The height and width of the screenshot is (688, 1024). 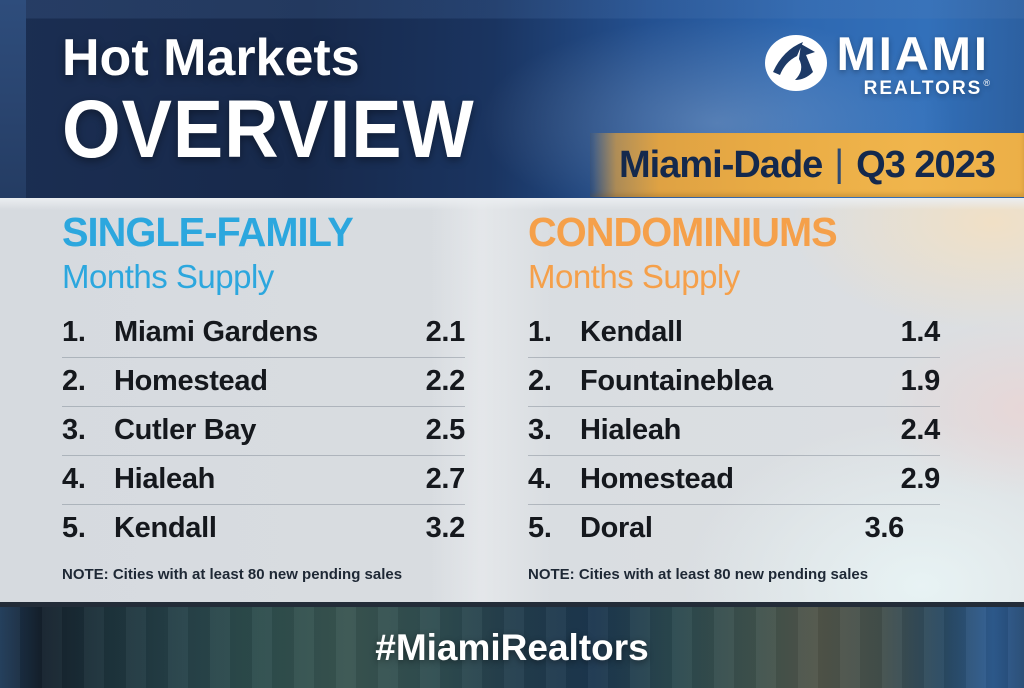 I want to click on title-line2: OVERVIEW, so click(x=268, y=130).